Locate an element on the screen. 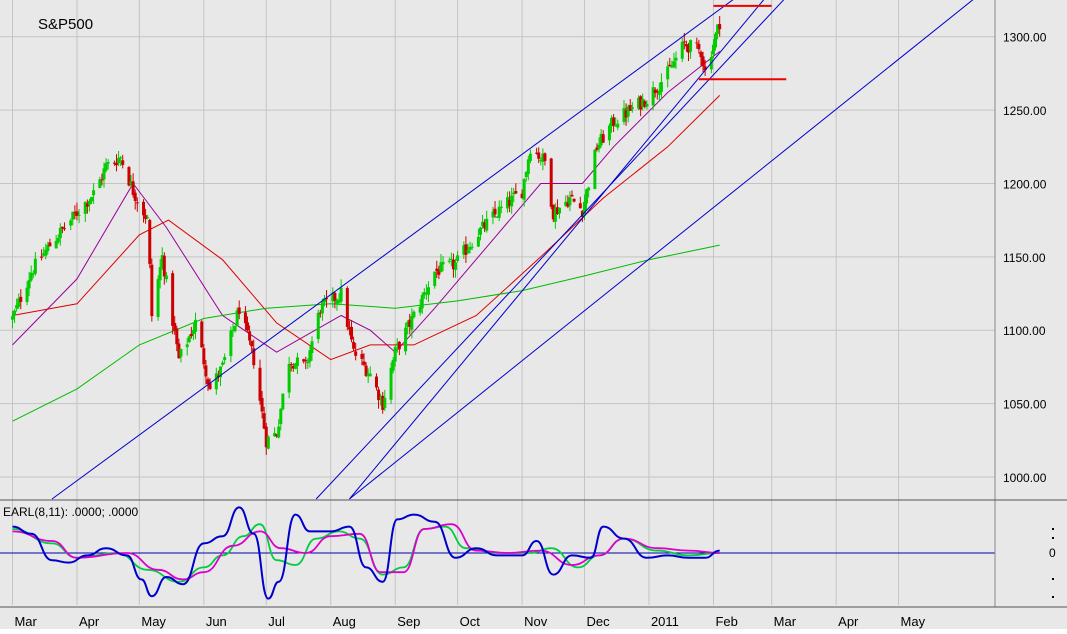  chart-title: S&P500 is located at coordinates (65, 24).